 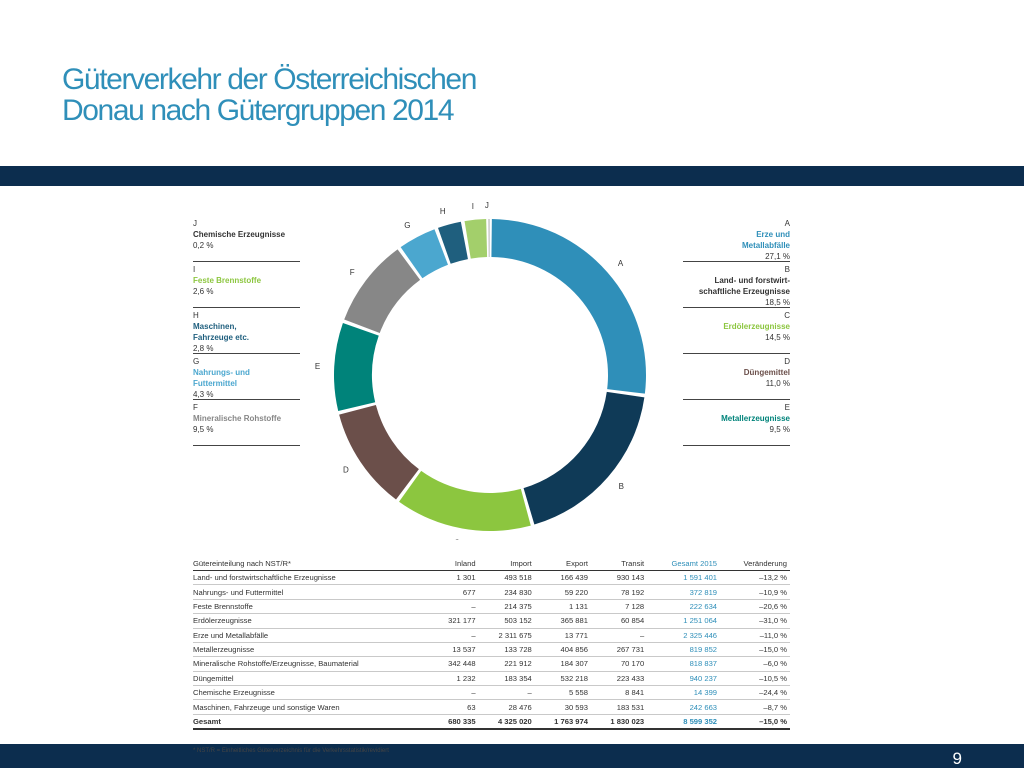 I want to click on donut-slice-h, so click(x=452, y=242).